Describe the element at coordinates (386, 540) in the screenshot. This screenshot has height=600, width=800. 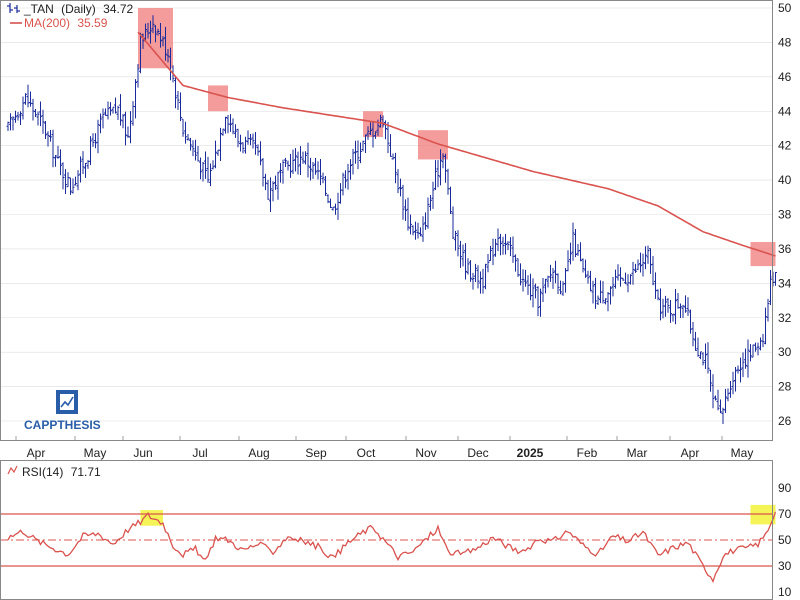
I see `rsi-bands` at that location.